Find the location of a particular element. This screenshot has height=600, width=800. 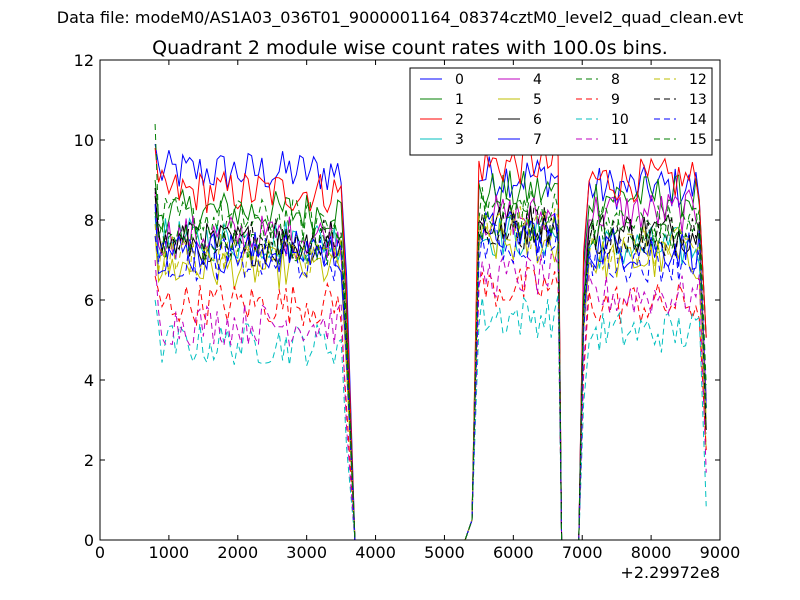

legend-label-2: 2 is located at coordinates (459, 120).